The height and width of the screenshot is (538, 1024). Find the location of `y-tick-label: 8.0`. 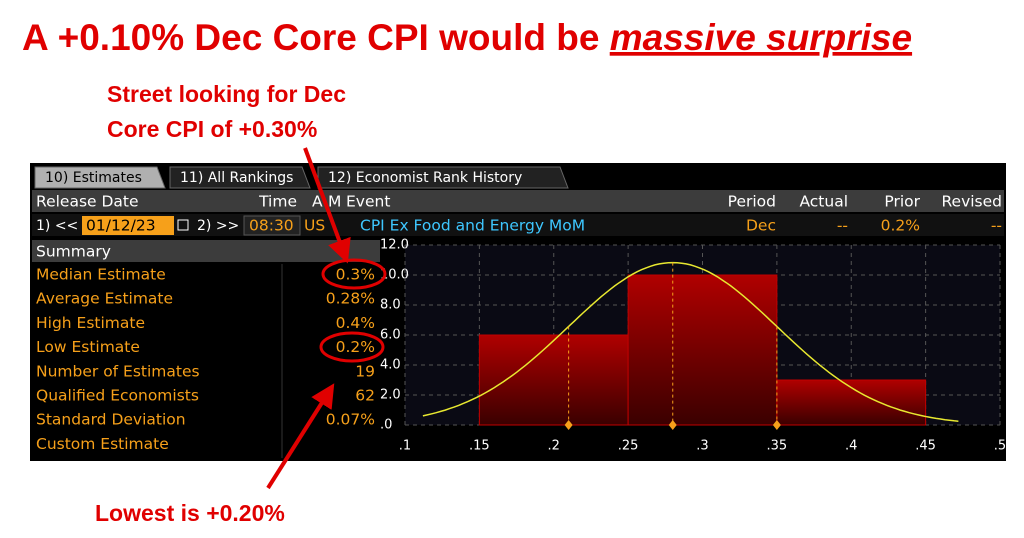

y-tick-label: 8.0 is located at coordinates (390, 305).